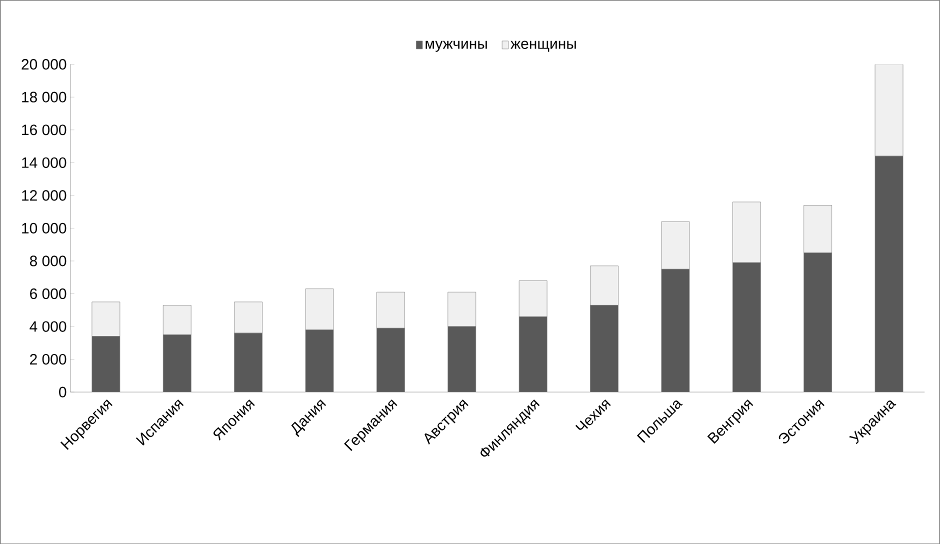 The width and height of the screenshot is (940, 544). I want to click on legend-label: женщины, so click(543, 46).